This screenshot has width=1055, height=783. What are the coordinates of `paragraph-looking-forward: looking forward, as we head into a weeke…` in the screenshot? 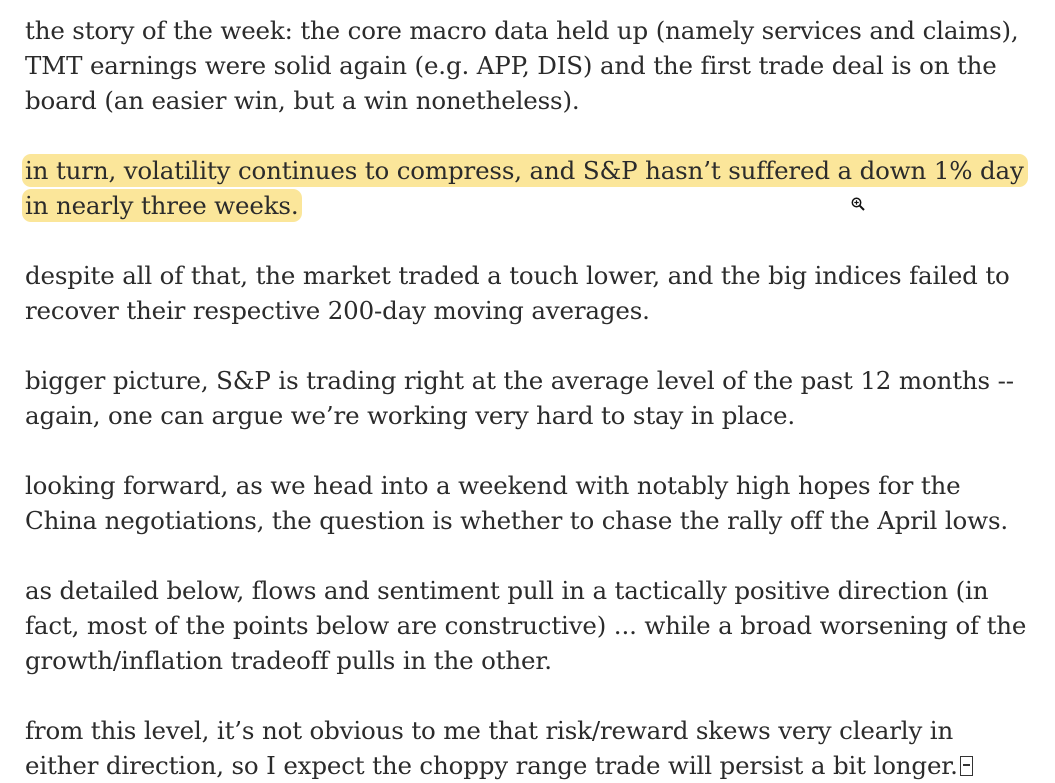 It's located at (537, 503).